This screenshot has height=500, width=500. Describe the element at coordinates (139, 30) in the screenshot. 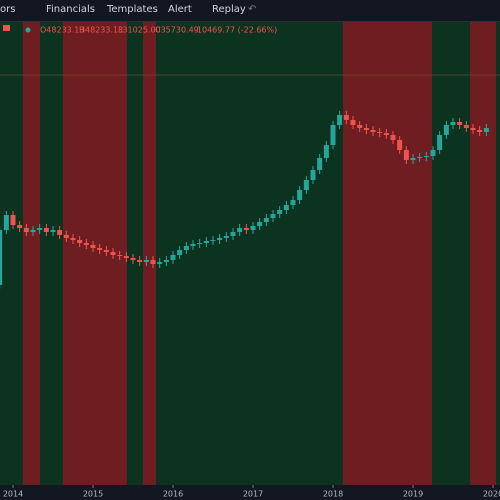

I see `legend-low: L31025.00` at that location.